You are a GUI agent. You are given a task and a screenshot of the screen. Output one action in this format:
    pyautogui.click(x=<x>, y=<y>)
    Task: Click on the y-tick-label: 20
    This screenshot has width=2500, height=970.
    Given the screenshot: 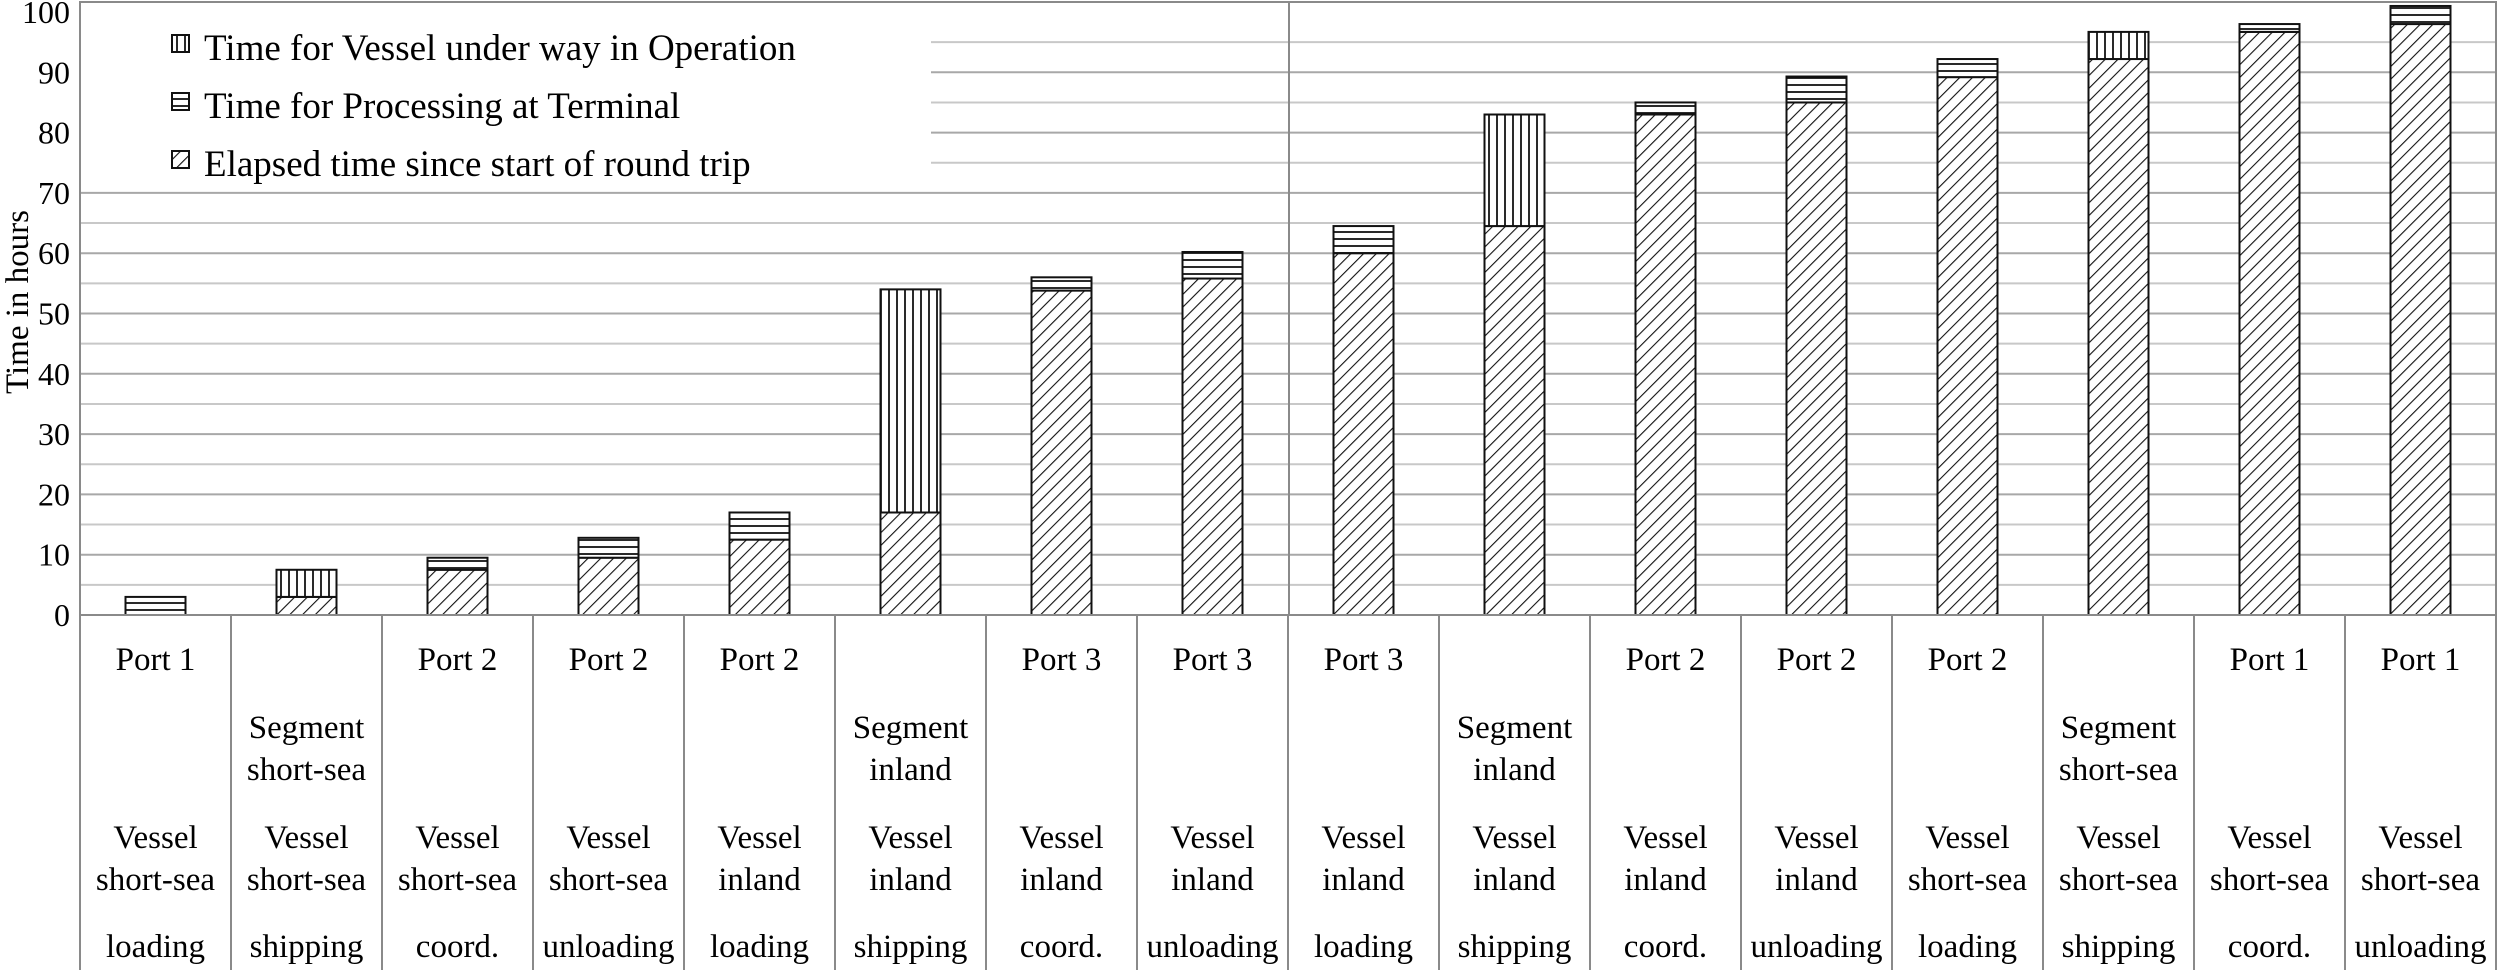 What is the action you would take?
    pyautogui.click(x=54, y=494)
    